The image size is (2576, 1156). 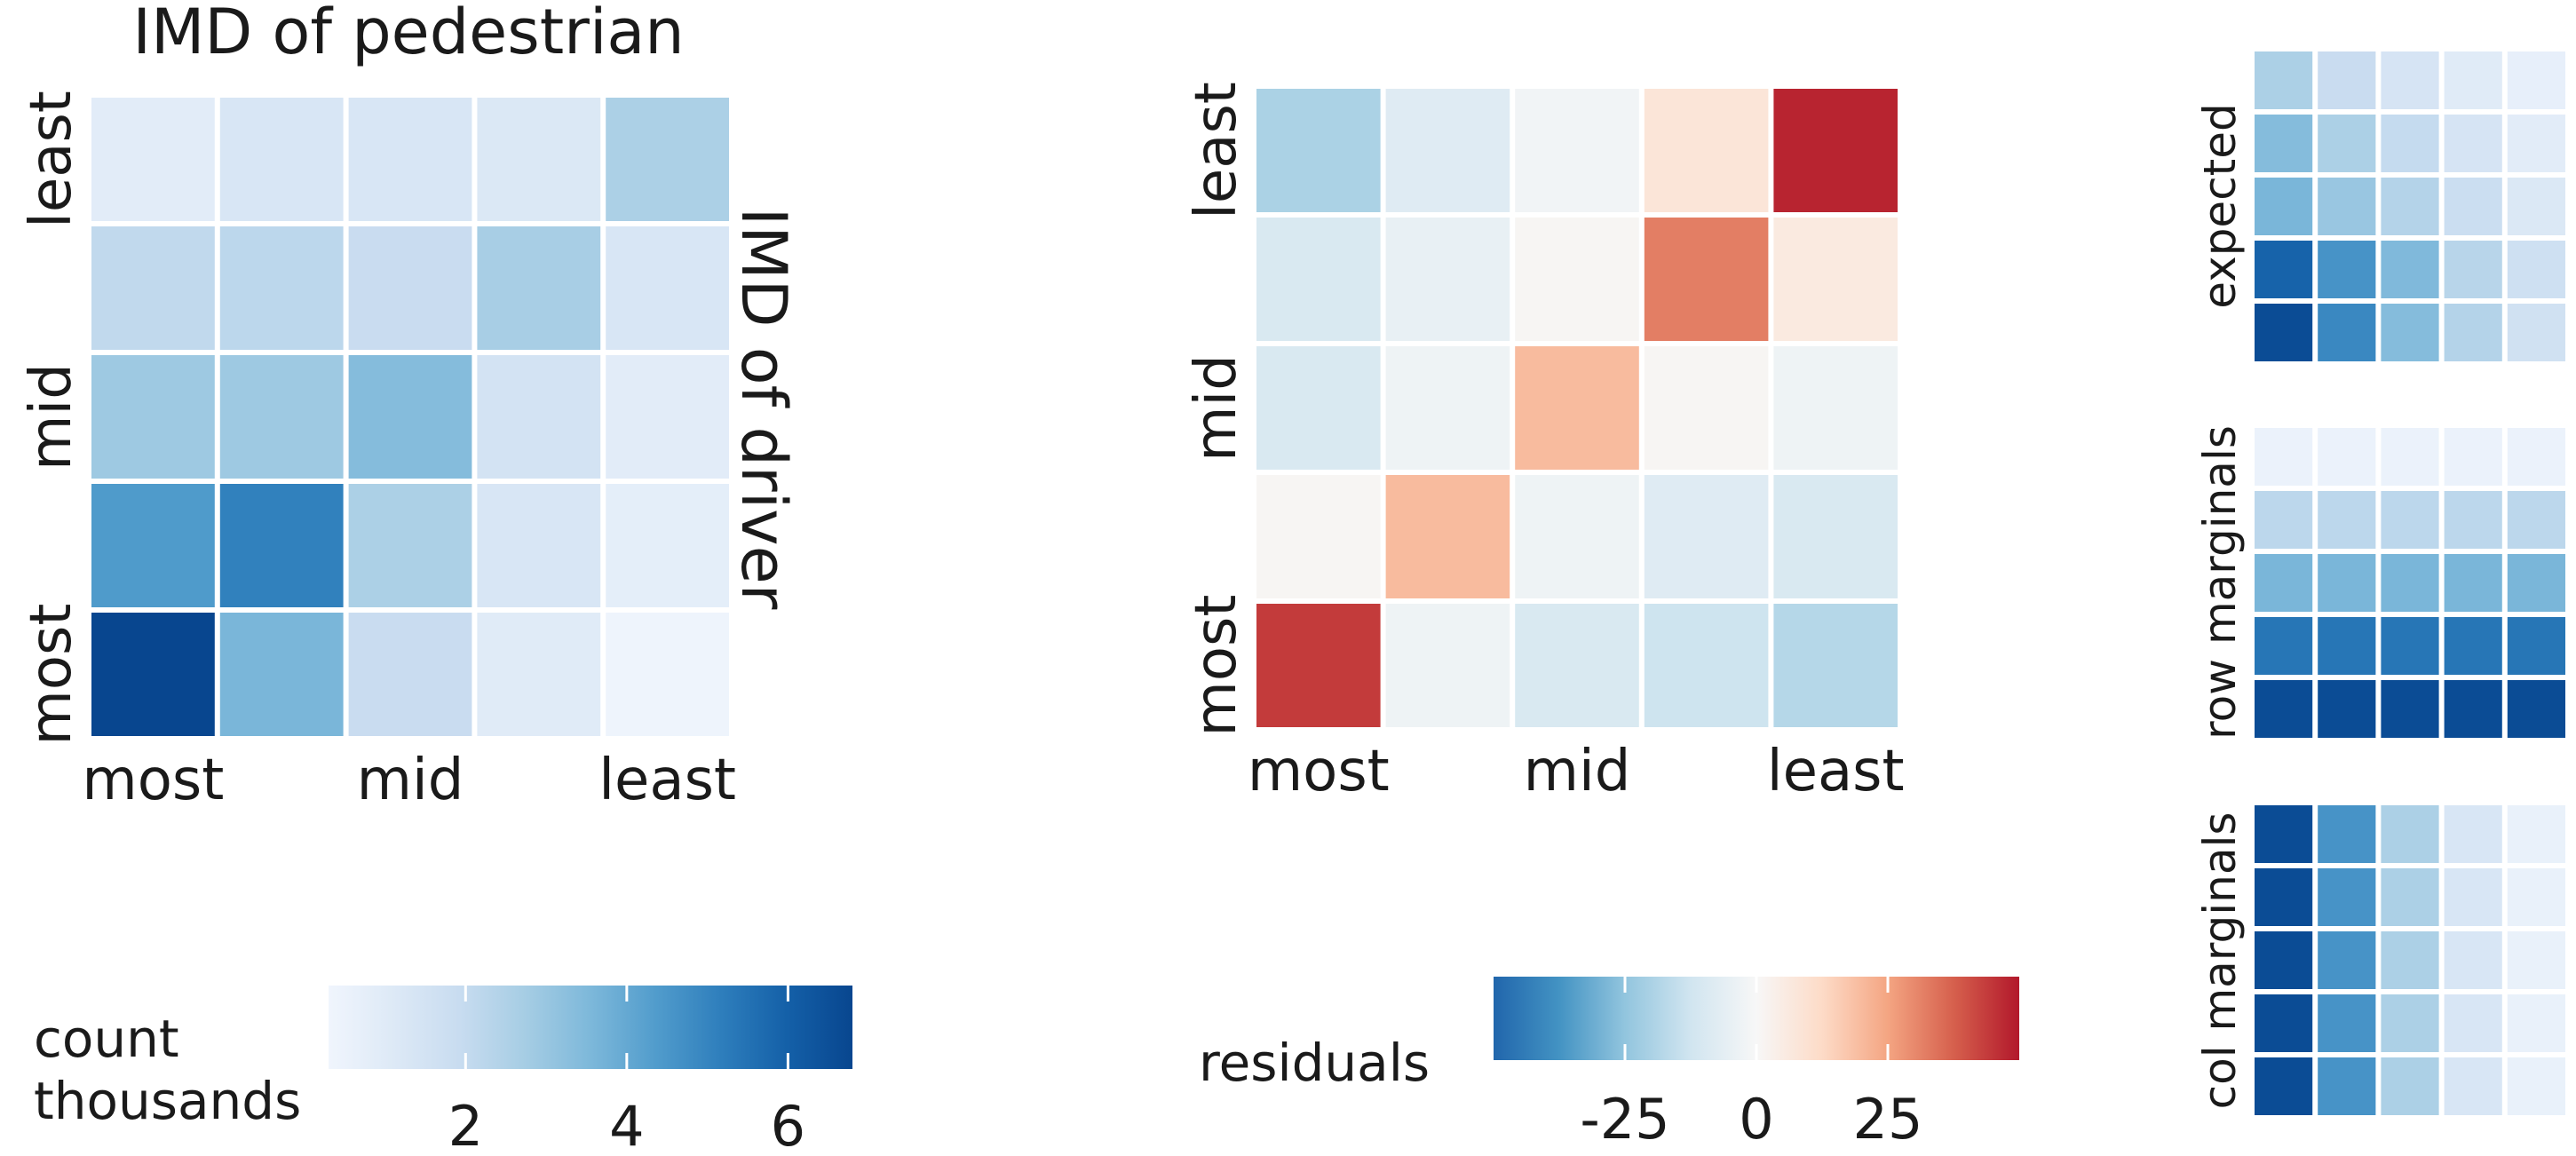 I want to click on col-marginal-cell-r4-c3, so click(x=2473, y=1086).